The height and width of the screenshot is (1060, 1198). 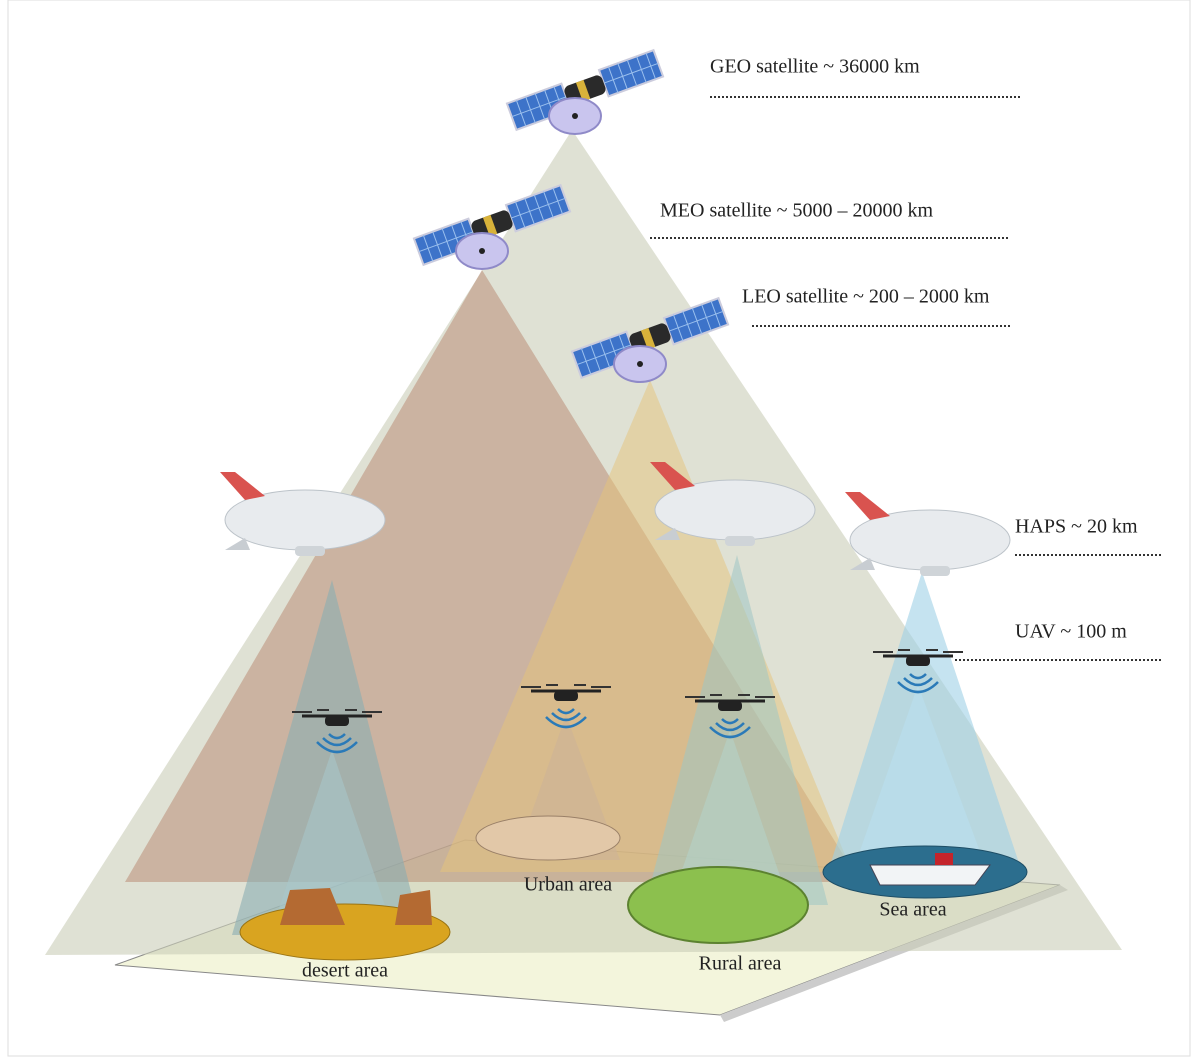 What do you see at coordinates (815, 67) in the screenshot?
I see `layer-label: GEO satellite ~ 36000 km` at bounding box center [815, 67].